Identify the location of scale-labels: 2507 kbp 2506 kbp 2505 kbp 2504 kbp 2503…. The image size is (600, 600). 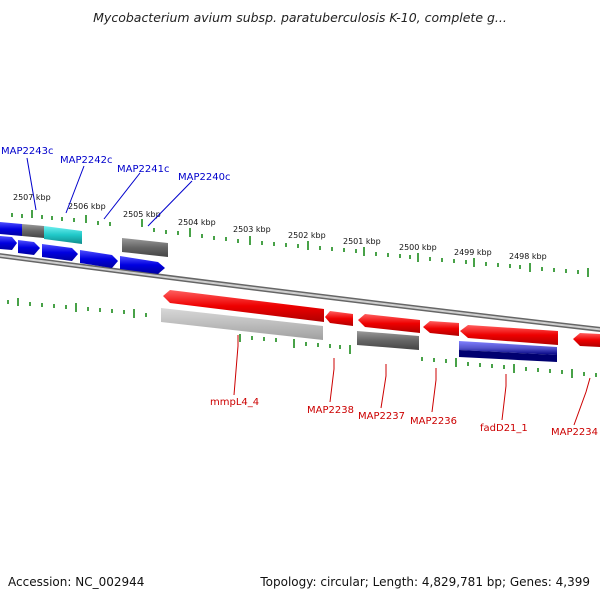
(280, 227).